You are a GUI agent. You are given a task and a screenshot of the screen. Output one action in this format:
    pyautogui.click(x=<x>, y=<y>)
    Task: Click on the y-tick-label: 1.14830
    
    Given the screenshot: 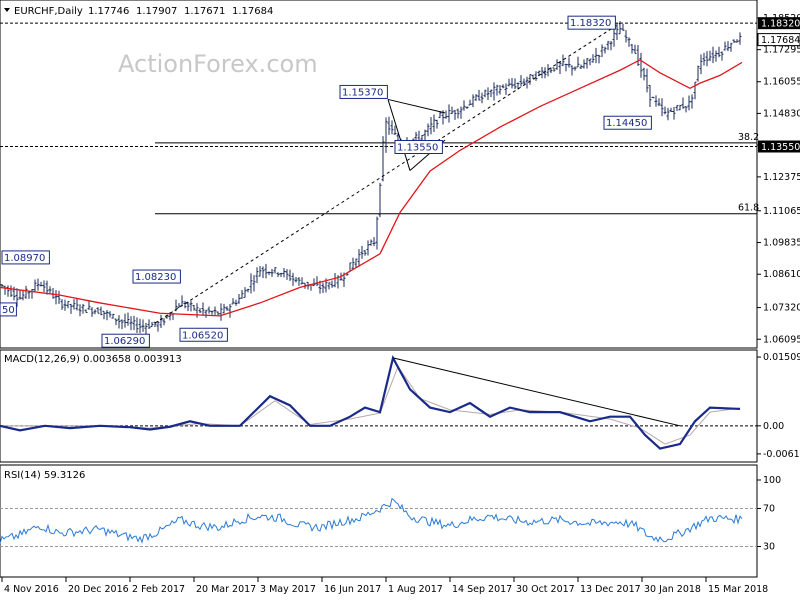 What is the action you would take?
    pyautogui.click(x=781, y=113)
    